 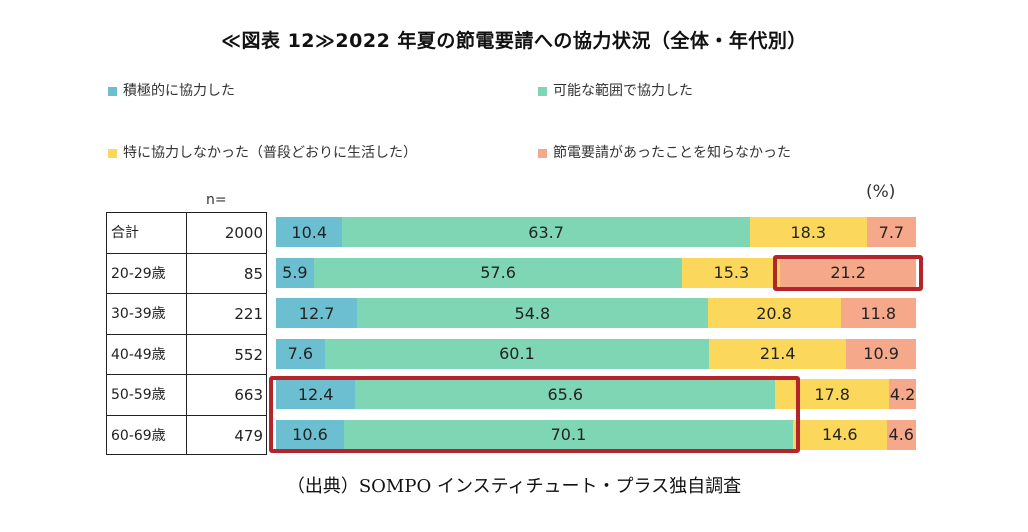 I want to click on bar-segment: 12.4, so click(x=316, y=394).